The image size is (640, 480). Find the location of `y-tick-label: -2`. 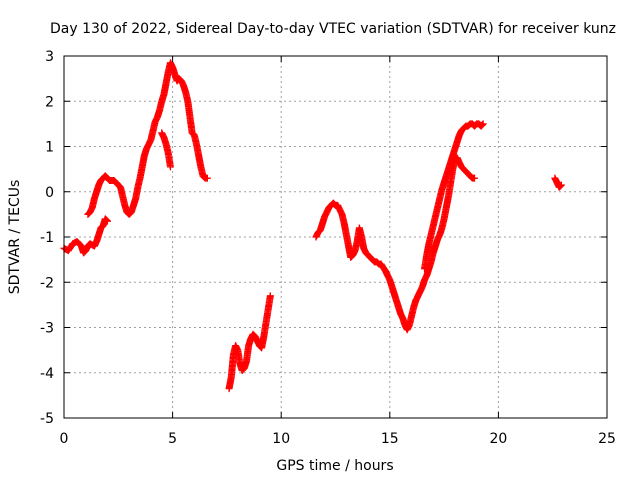

y-tick-label: -2 is located at coordinates (47, 283).